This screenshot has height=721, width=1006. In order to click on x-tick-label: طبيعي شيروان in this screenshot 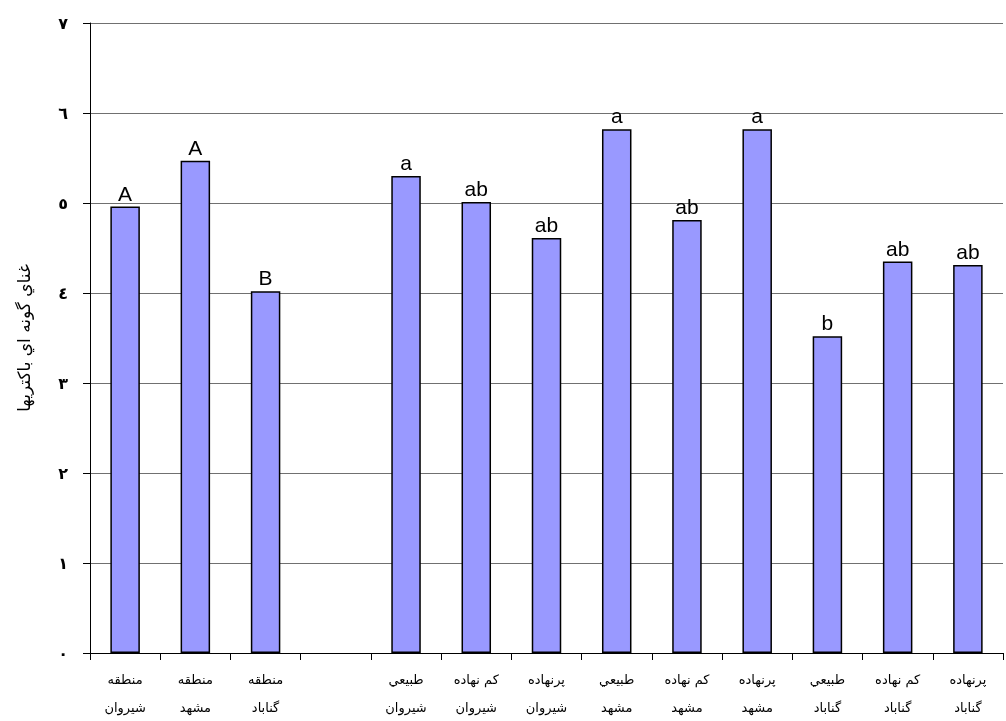, I will do `click(406, 693)`.